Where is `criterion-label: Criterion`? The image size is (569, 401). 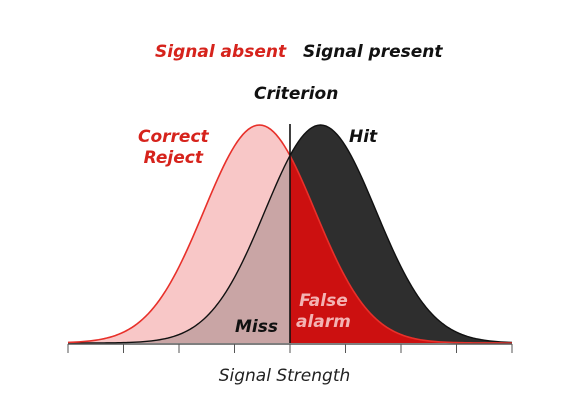
criterion-label: Criterion is located at coordinates (296, 94).